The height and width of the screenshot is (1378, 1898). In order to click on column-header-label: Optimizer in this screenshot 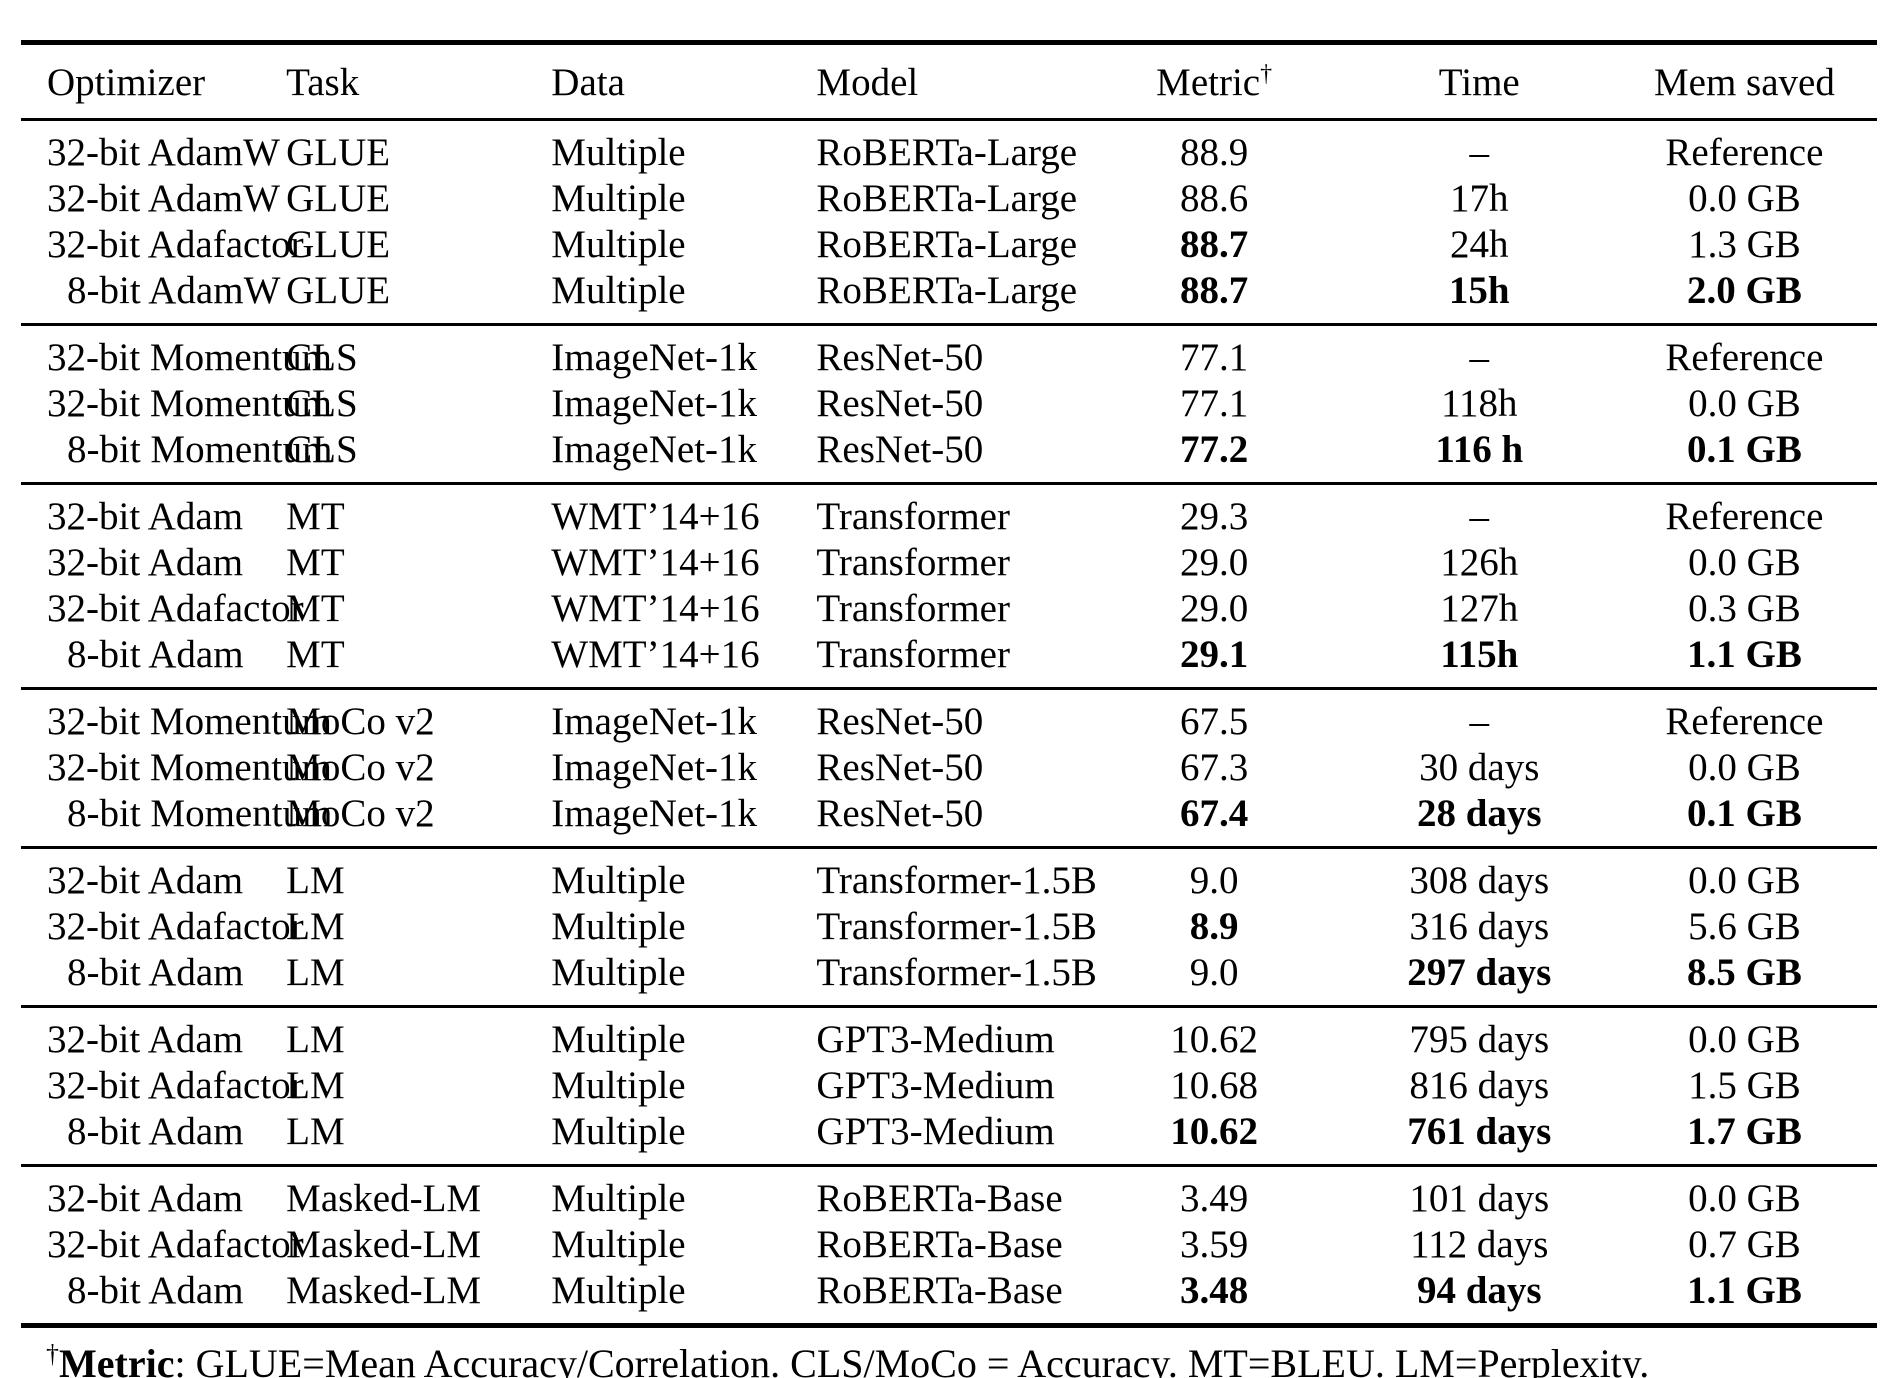, I will do `click(126, 82)`.